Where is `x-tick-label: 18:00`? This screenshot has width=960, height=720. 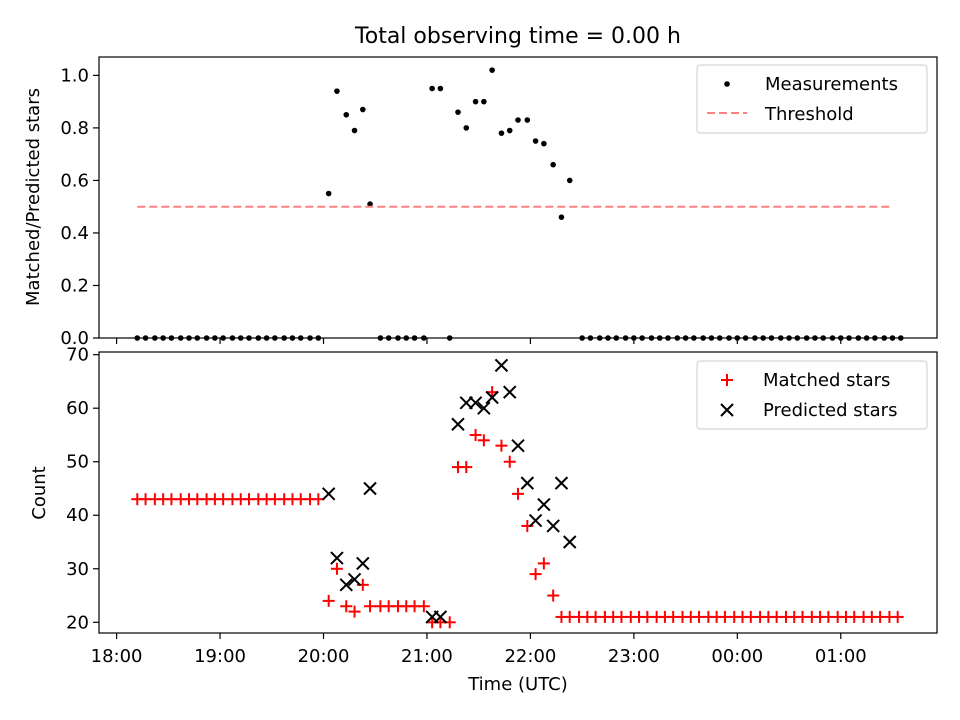 x-tick-label: 18:00 is located at coordinates (117, 656).